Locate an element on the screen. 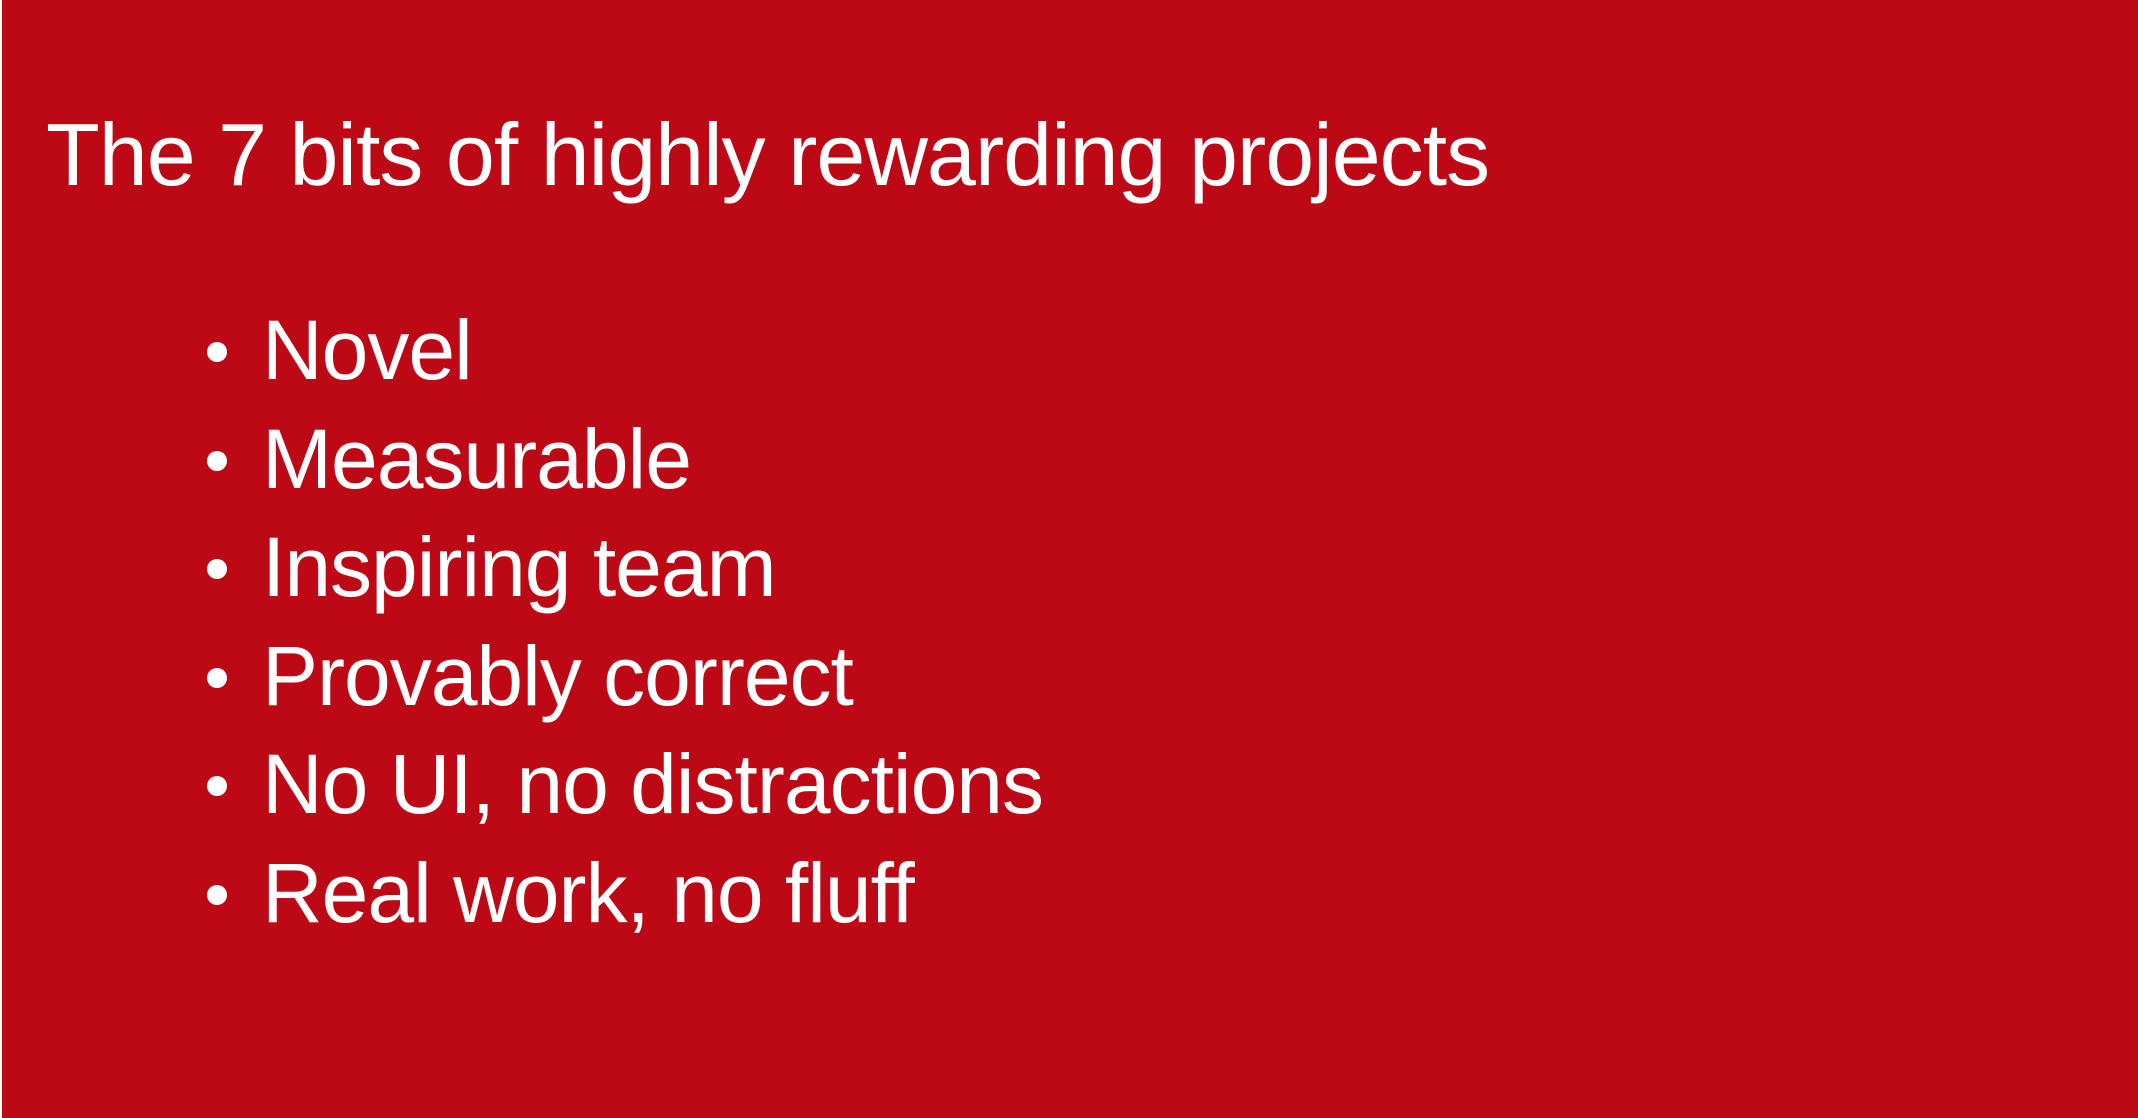 This screenshot has height=1118, width=2138. bullet-label: Provably correct is located at coordinates (558, 675).